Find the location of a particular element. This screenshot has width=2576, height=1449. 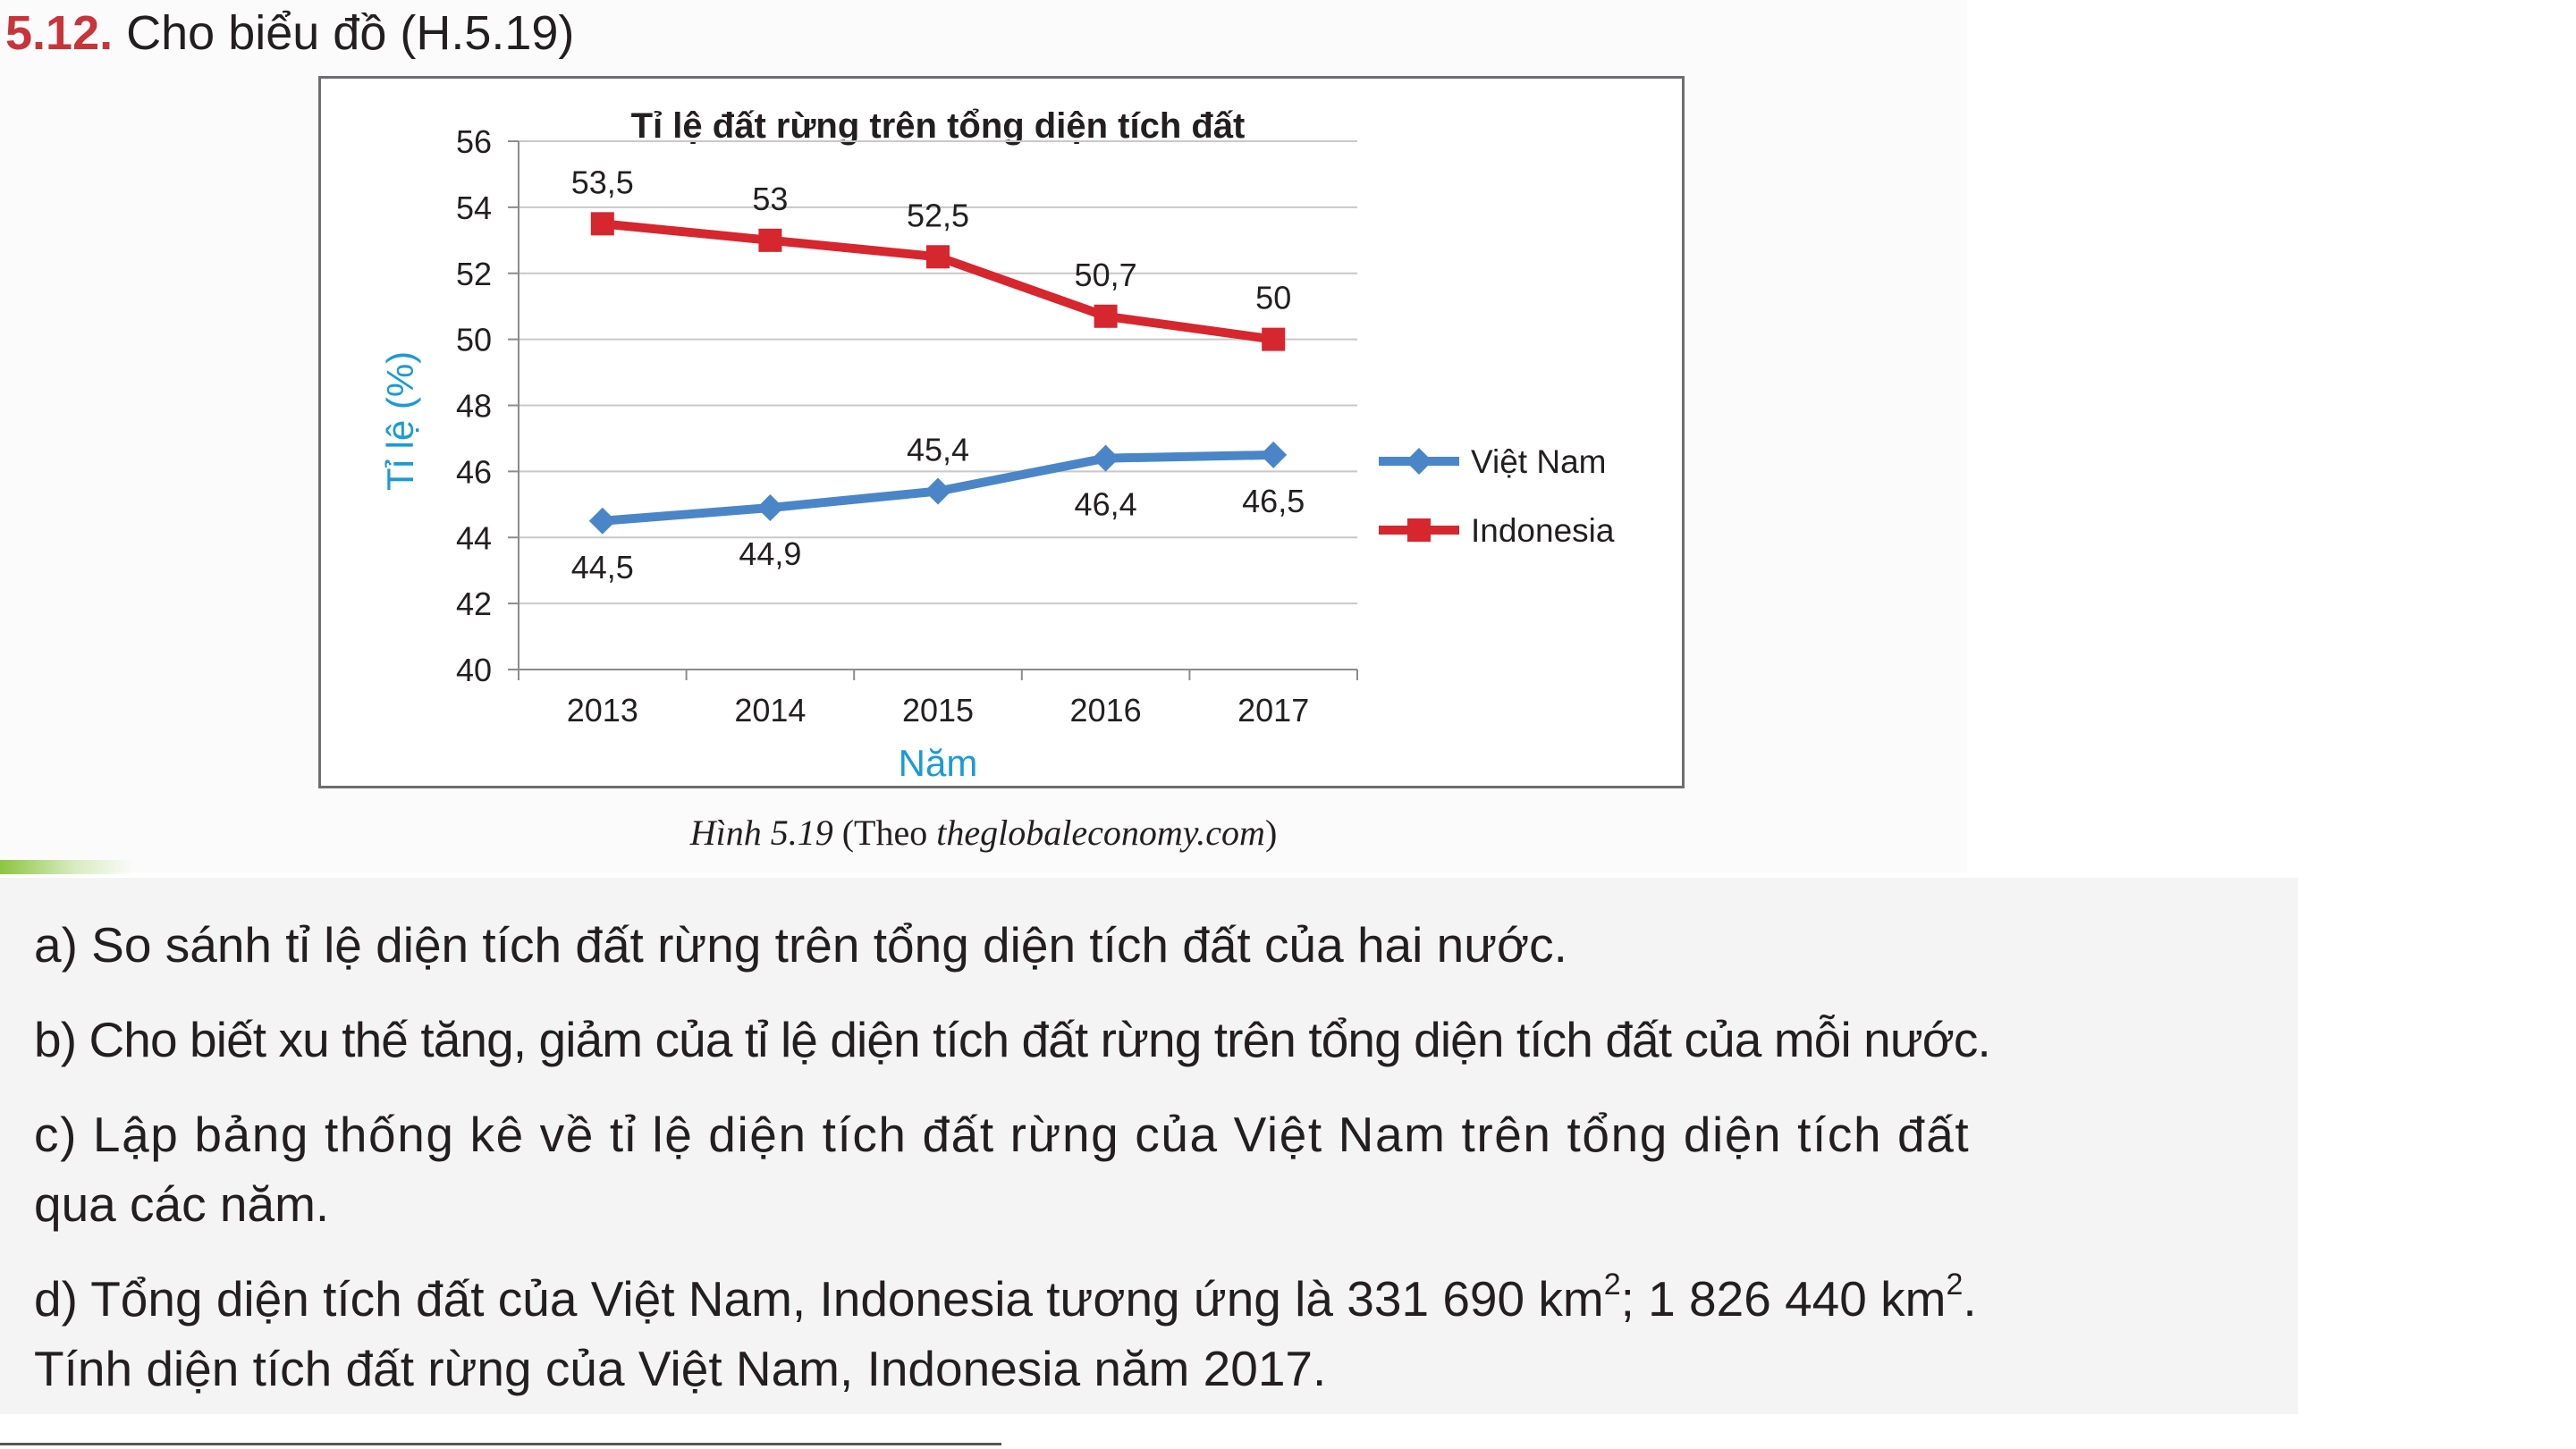

y-tick-label: 50 is located at coordinates (474, 340).